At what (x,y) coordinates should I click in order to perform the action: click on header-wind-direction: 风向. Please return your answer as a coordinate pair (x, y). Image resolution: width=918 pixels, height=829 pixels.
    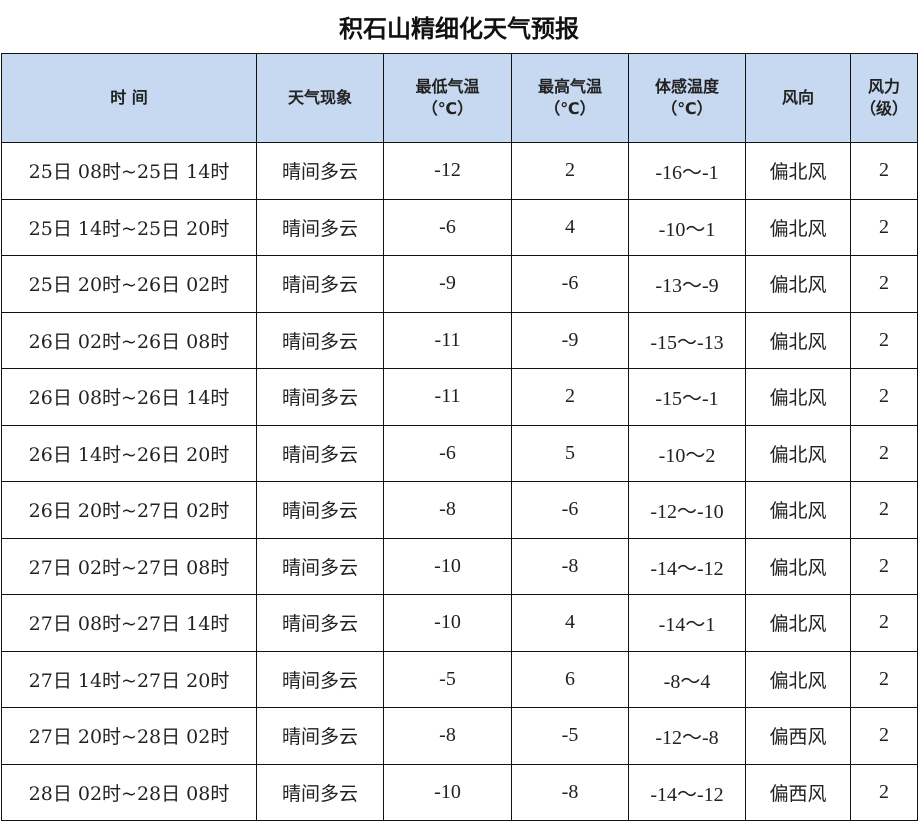
    Looking at the image, I should click on (798, 98).